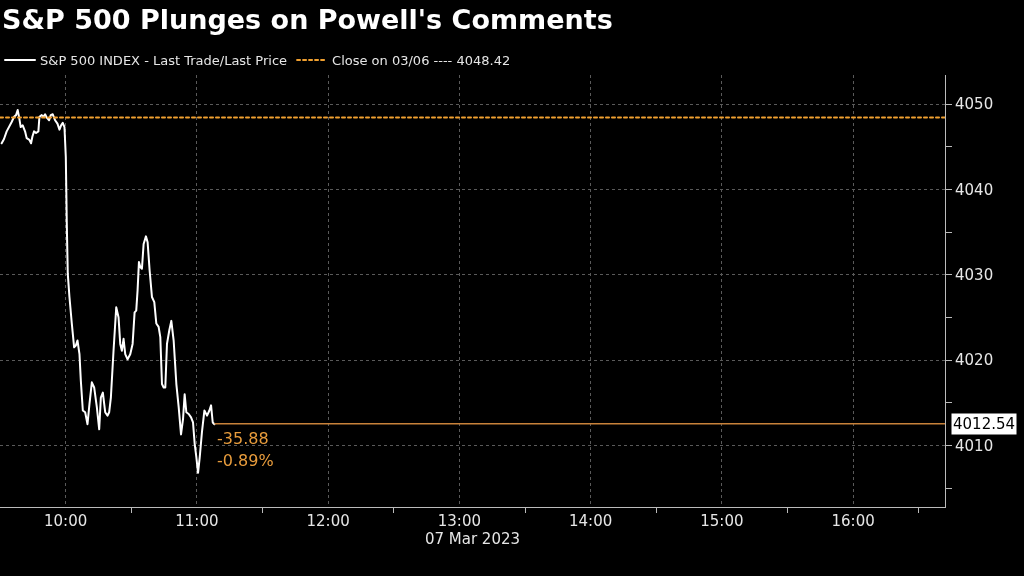 The height and width of the screenshot is (576, 1024). I want to click on annotation: -35.88, so click(243, 438).